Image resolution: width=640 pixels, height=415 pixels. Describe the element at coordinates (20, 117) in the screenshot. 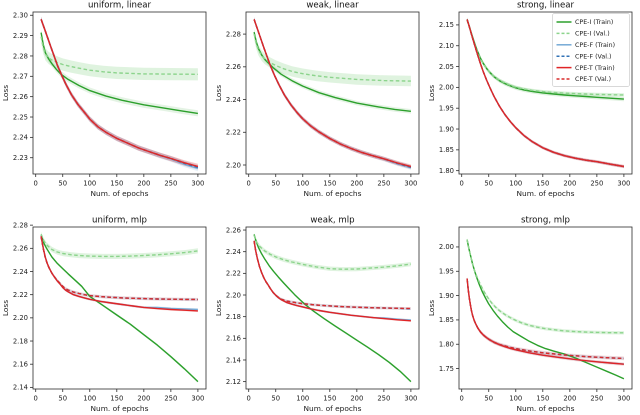

I see `y-tick-label: 2.25` at that location.